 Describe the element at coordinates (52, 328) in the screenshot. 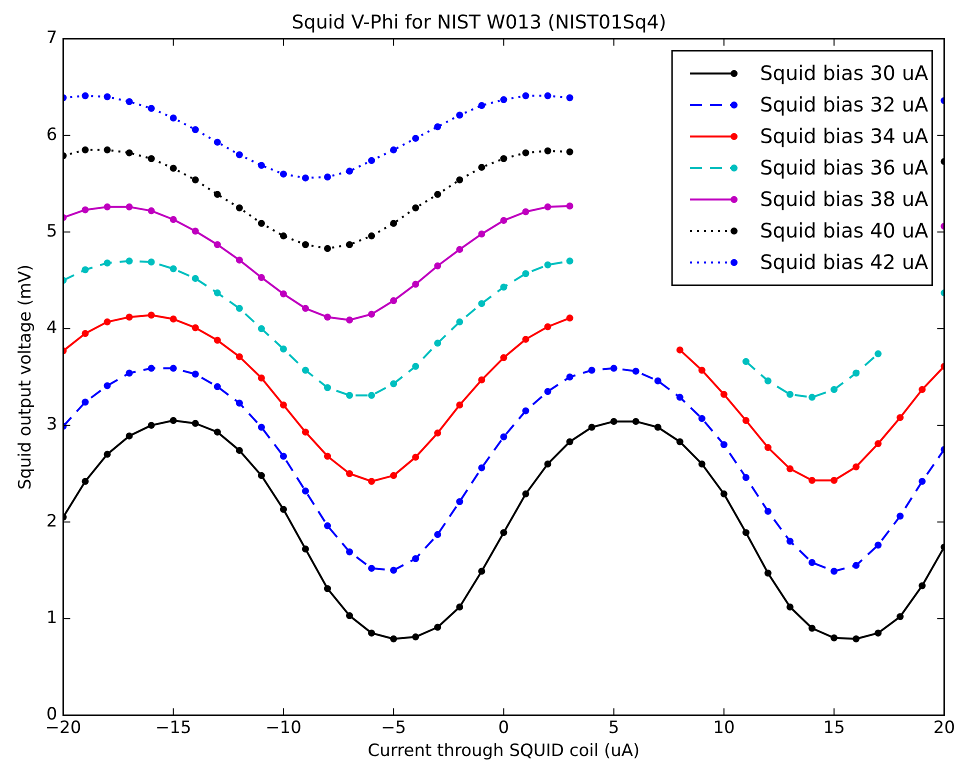

I see `y-tick-label: 4` at that location.